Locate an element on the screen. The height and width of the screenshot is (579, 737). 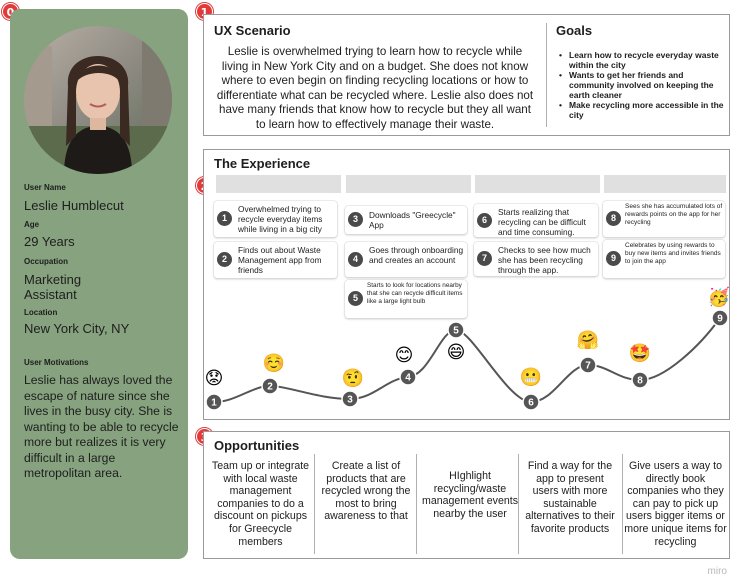
journey-emotion-emoji: 😊 is located at coordinates (404, 355).